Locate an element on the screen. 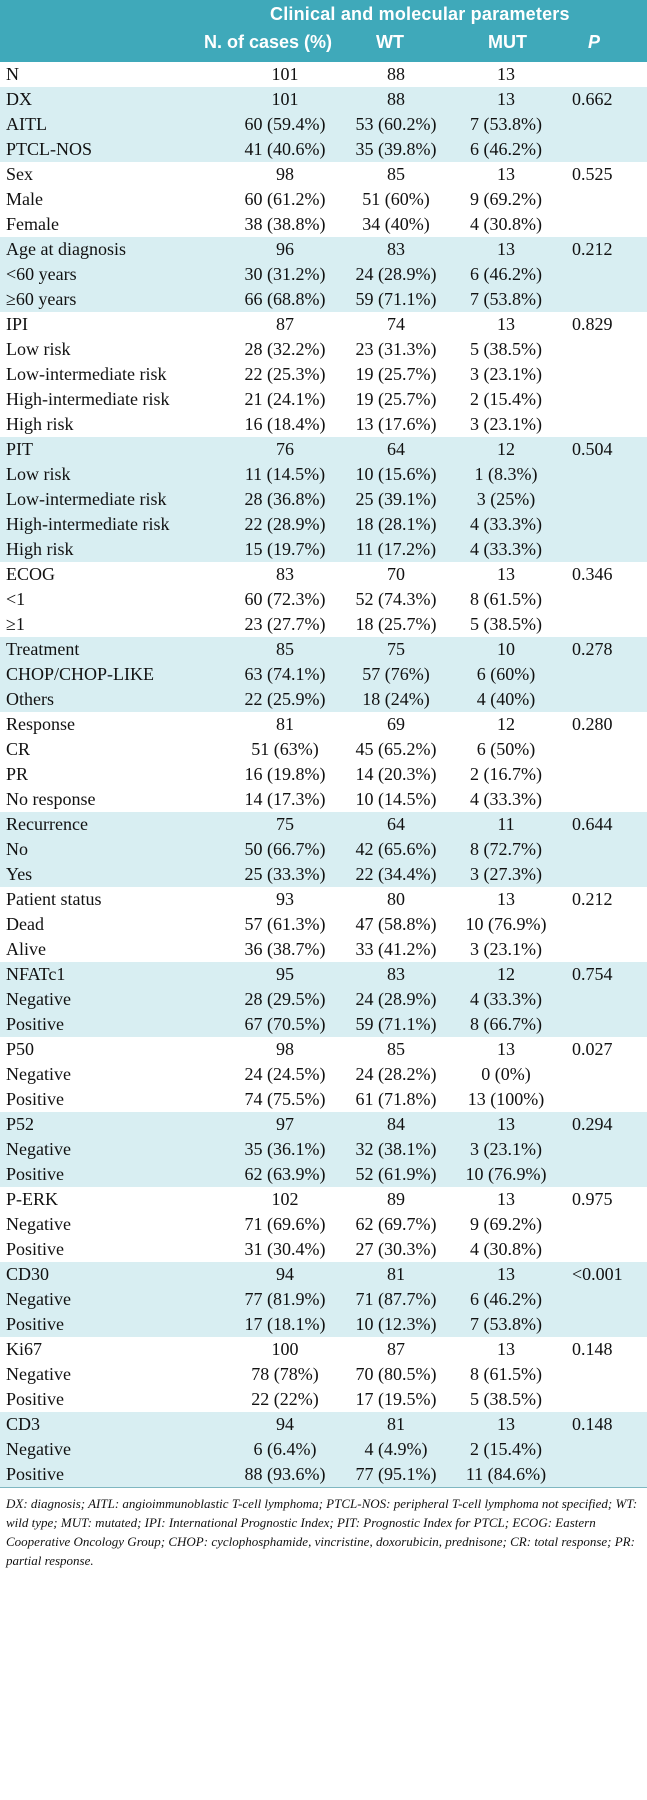 This screenshot has width=647, height=1800. cell-wt: 22 (34.4%) is located at coordinates (396, 874).